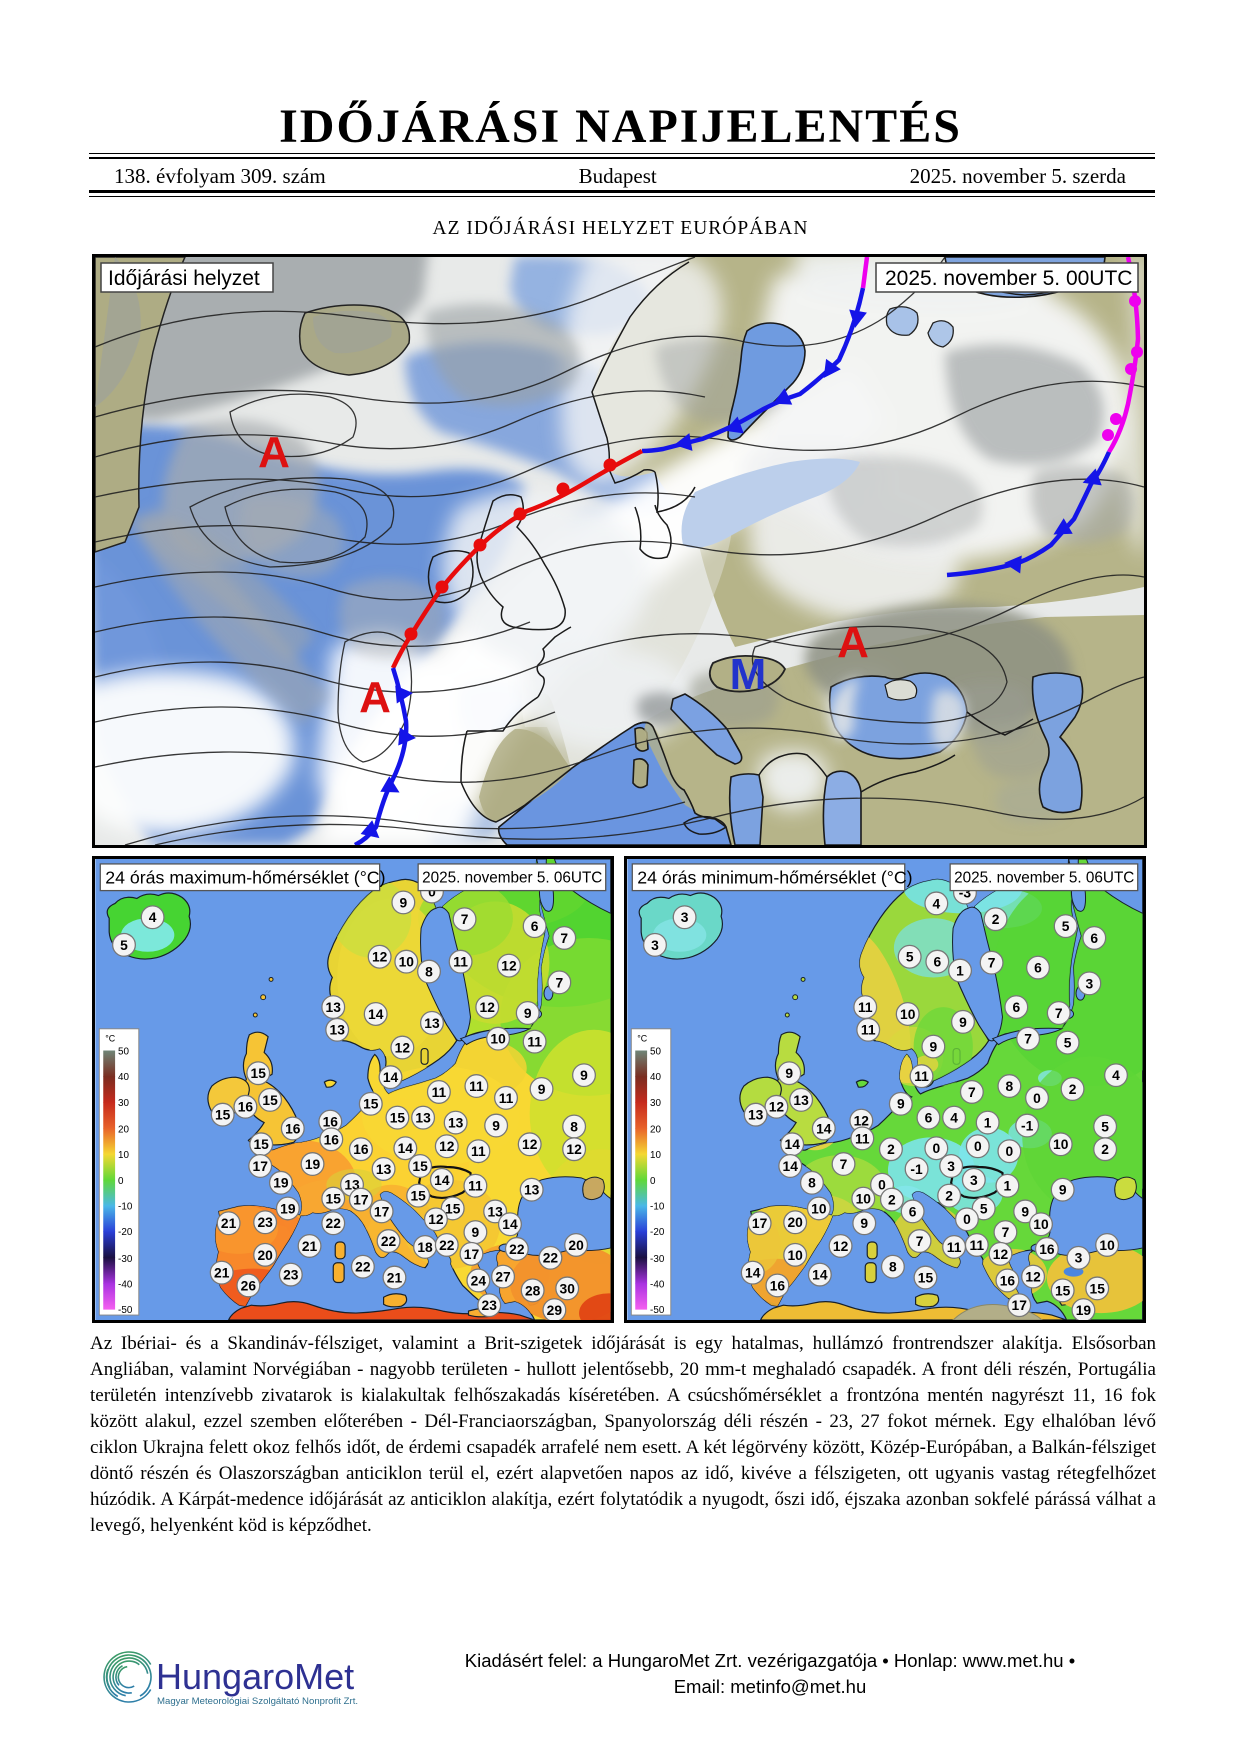  Describe the element at coordinates (1038, 968) in the screenshot. I see `svg-text: 6` at that location.